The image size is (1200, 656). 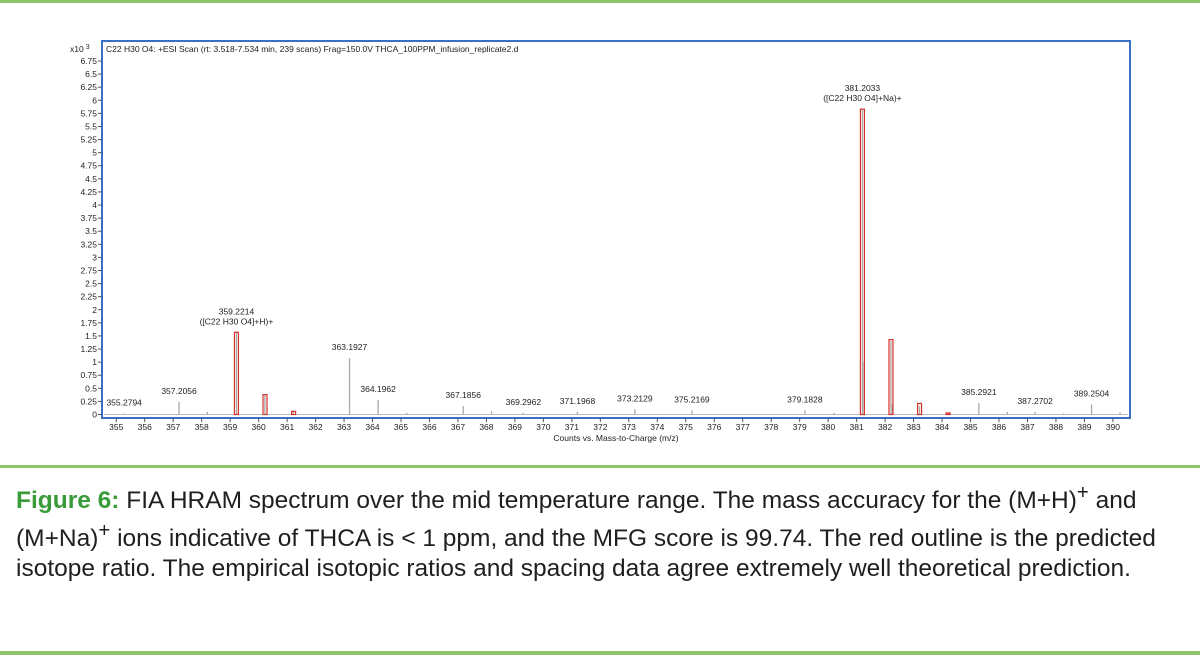 I want to click on peak-mz-label: 375.2169, so click(x=692, y=399).